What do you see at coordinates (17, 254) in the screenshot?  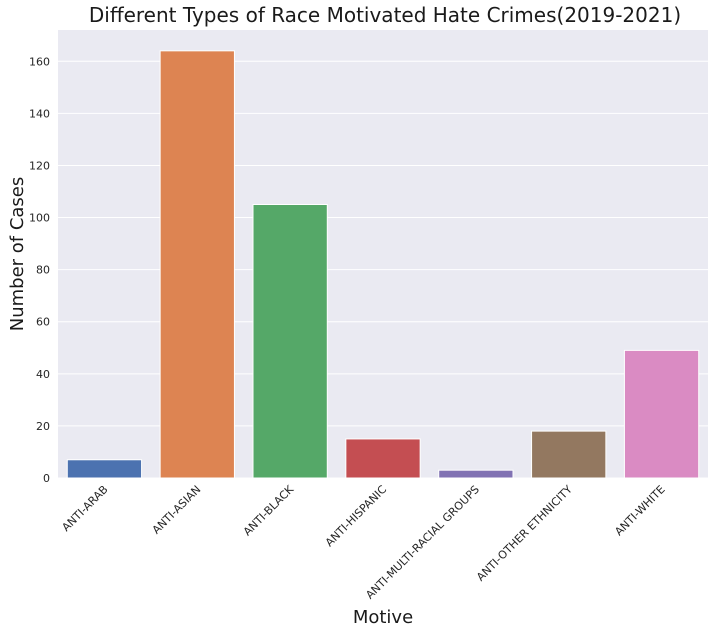 I see `y-axis-label: Number of Cases` at bounding box center [17, 254].